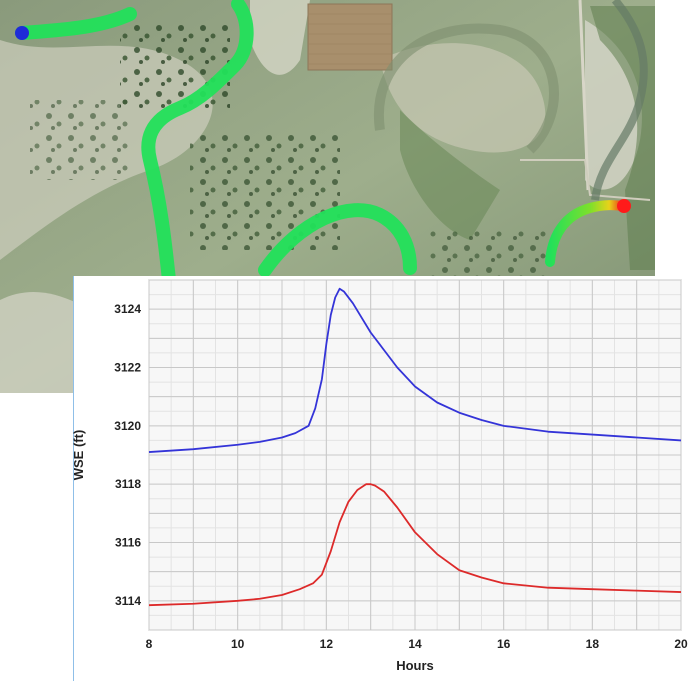  I want to click on x-axis-ticks: 8 10 12 14 16 18 20, so click(417, 644).